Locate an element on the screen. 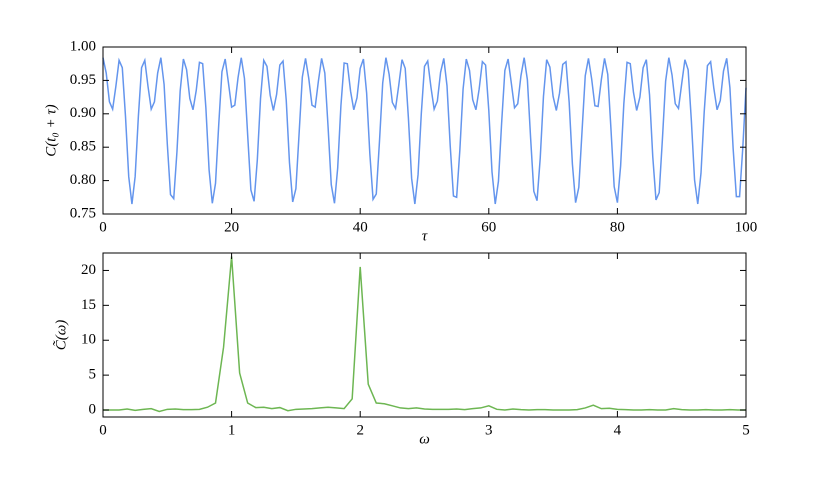 Image resolution: width=830 pixels, height=478 pixels. y-axis-label: C̃(ω) is located at coordinates (61, 335).